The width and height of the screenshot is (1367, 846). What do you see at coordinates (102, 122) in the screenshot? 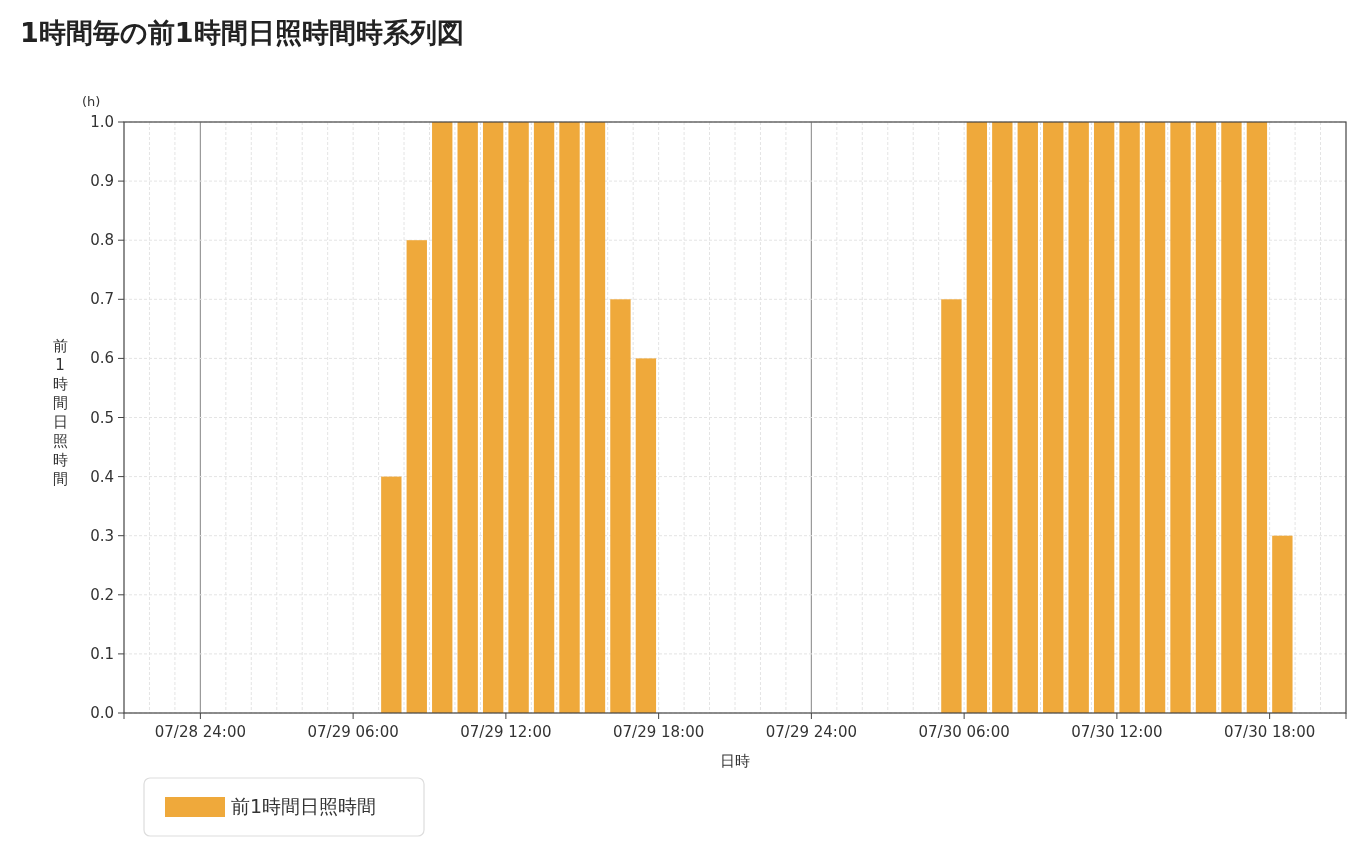
I see `y-tick-label: 1.0` at bounding box center [102, 122].